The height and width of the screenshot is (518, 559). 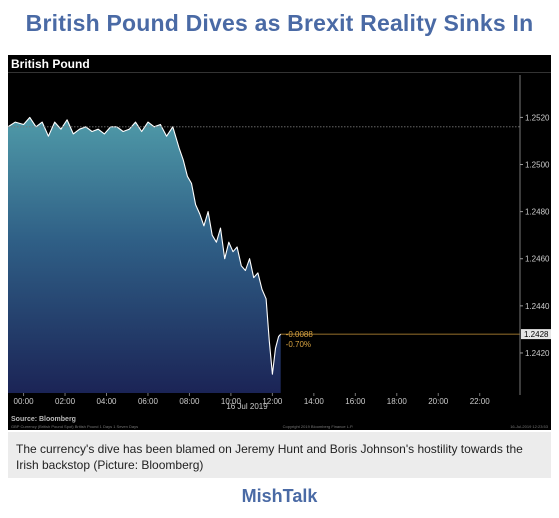 I want to click on x-tick-label: 18:00, so click(x=397, y=401).